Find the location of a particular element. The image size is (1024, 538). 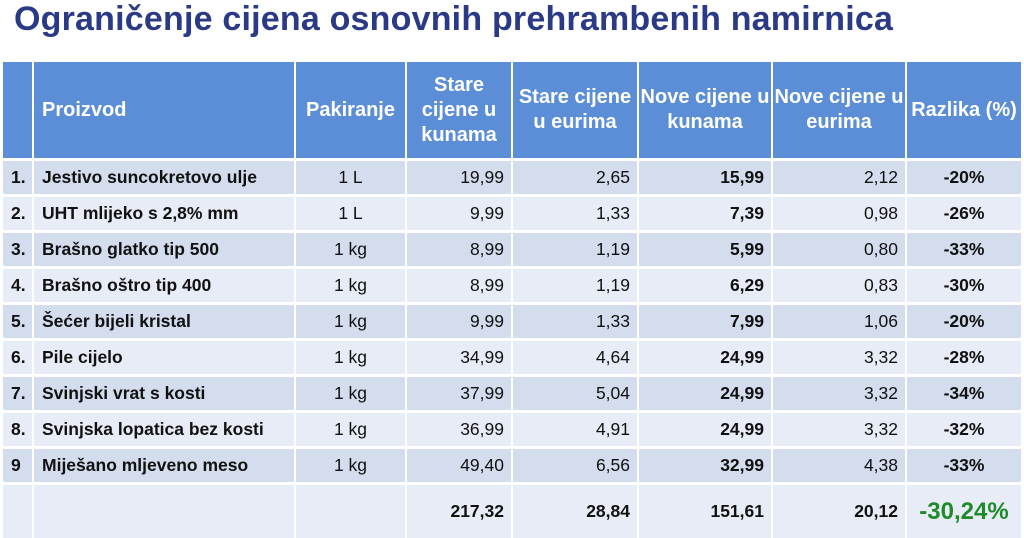

row-number: 4. is located at coordinates (18, 287).